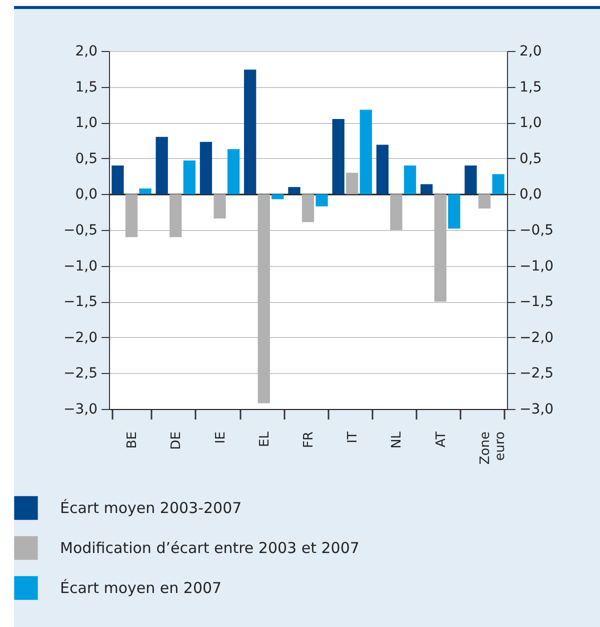 Image resolution: width=600 pixels, height=627 pixels. Describe the element at coordinates (531, 87) in the screenshot. I see `y2-tick-label: 1,5` at that location.